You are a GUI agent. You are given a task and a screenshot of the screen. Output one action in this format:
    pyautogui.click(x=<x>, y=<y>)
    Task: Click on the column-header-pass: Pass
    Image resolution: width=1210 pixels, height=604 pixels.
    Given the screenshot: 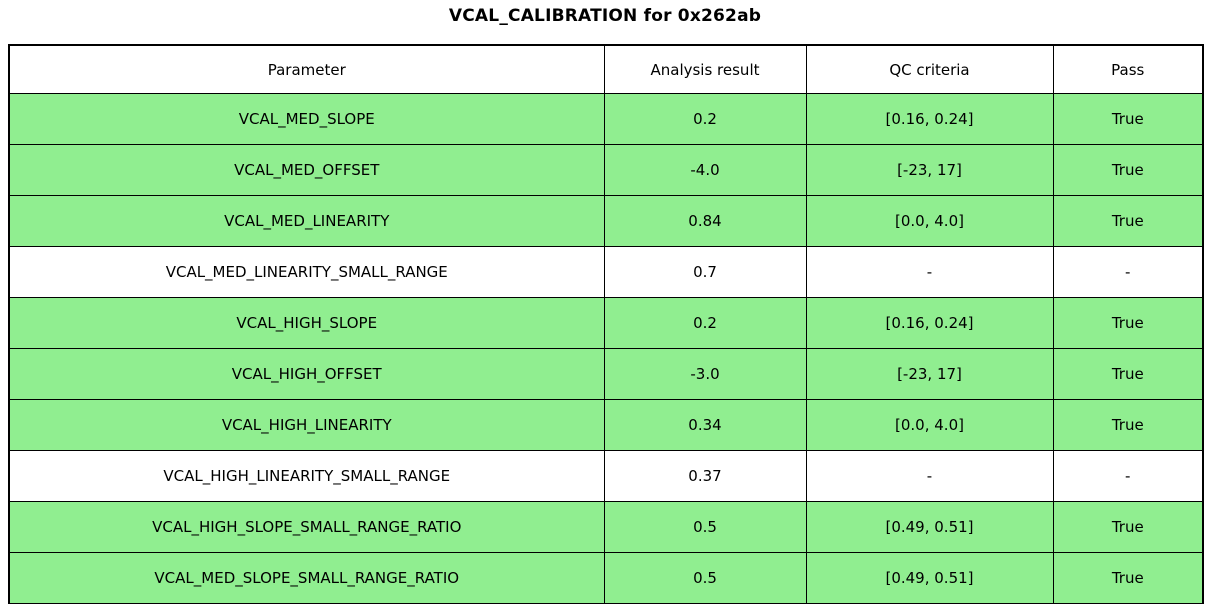 What is the action you would take?
    pyautogui.click(x=1128, y=69)
    